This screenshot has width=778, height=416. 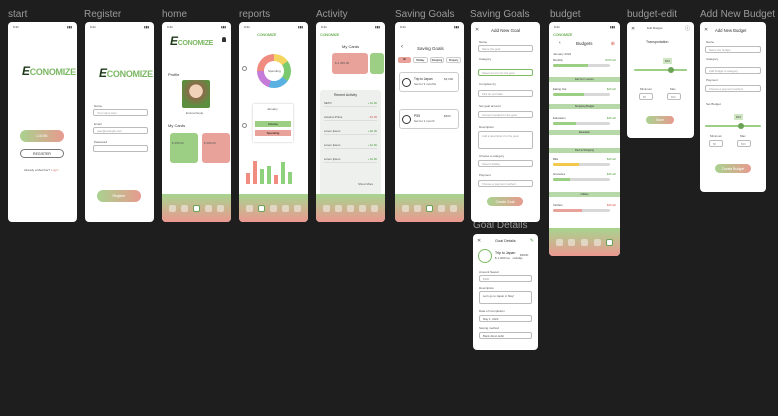 What do you see at coordinates (453, 60) in the screenshot?
I see `tab-property: Property` at bounding box center [453, 60].